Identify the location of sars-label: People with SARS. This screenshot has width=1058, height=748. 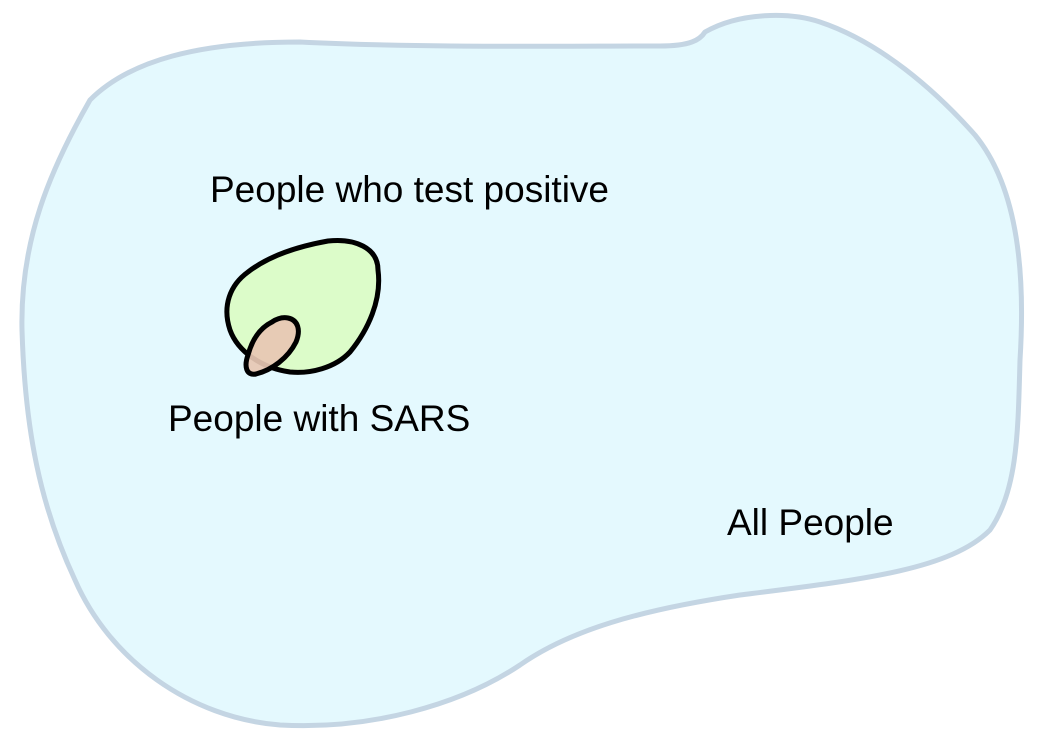
(319, 418).